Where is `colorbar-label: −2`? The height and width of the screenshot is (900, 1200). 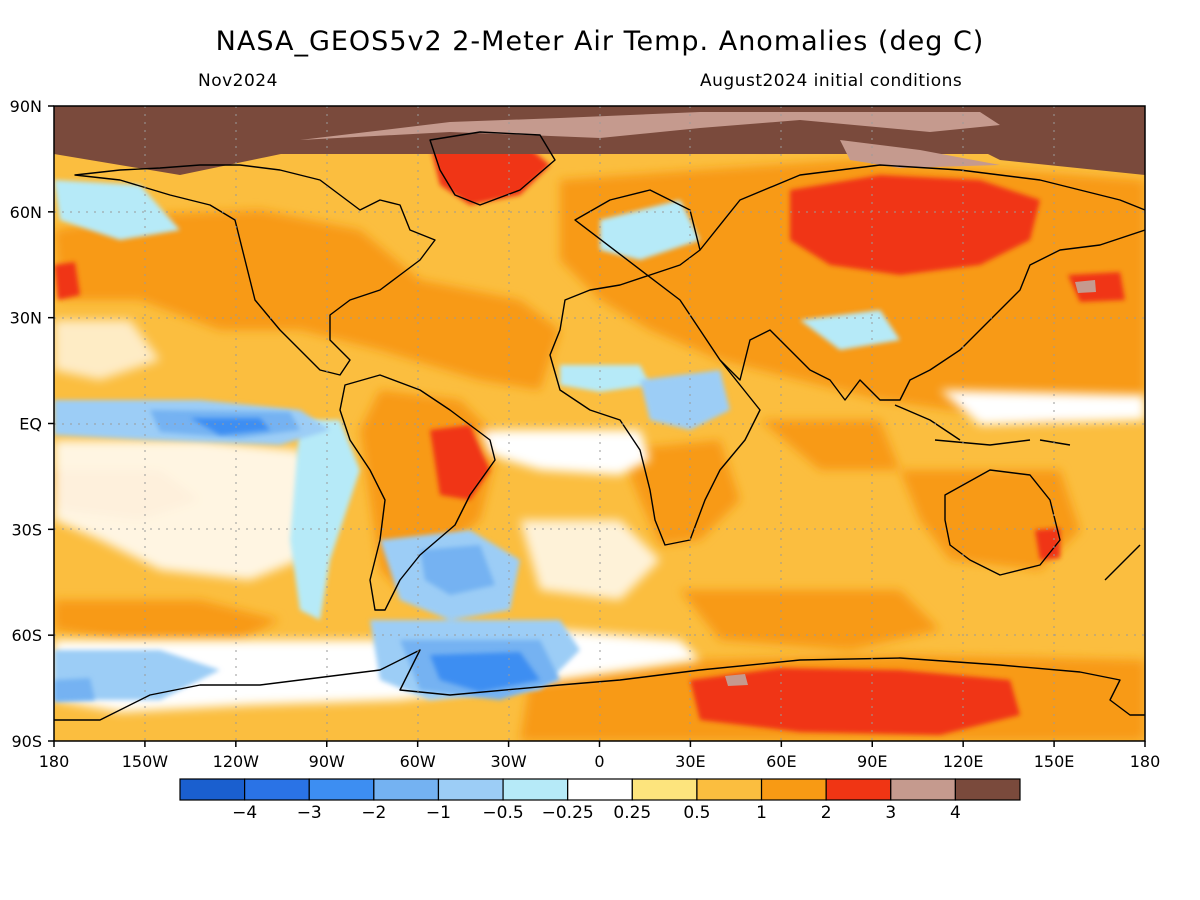 colorbar-label: −2 is located at coordinates (373, 813).